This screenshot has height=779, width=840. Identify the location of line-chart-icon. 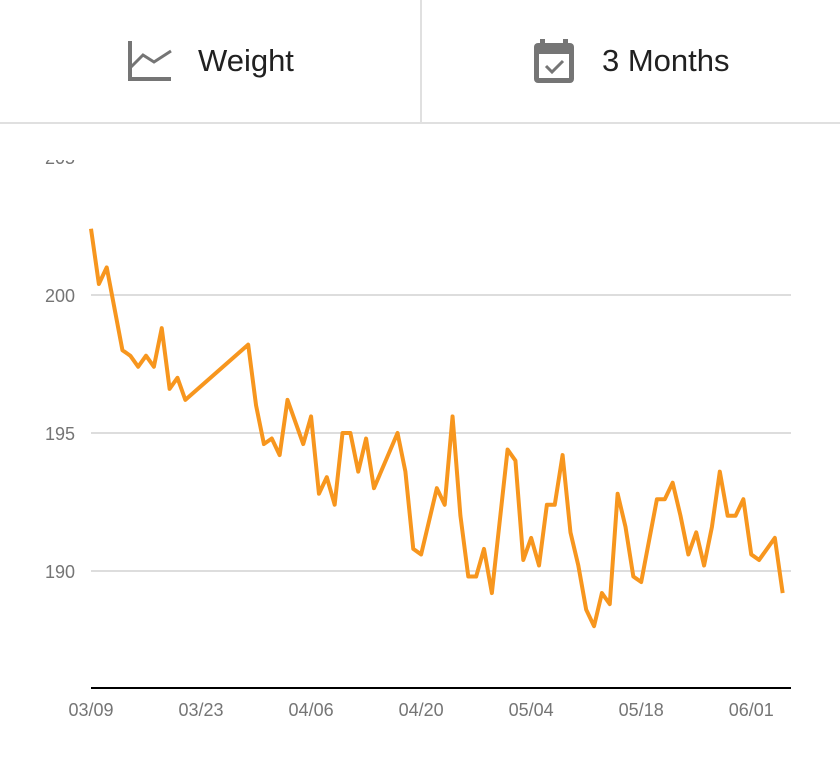
(150, 61).